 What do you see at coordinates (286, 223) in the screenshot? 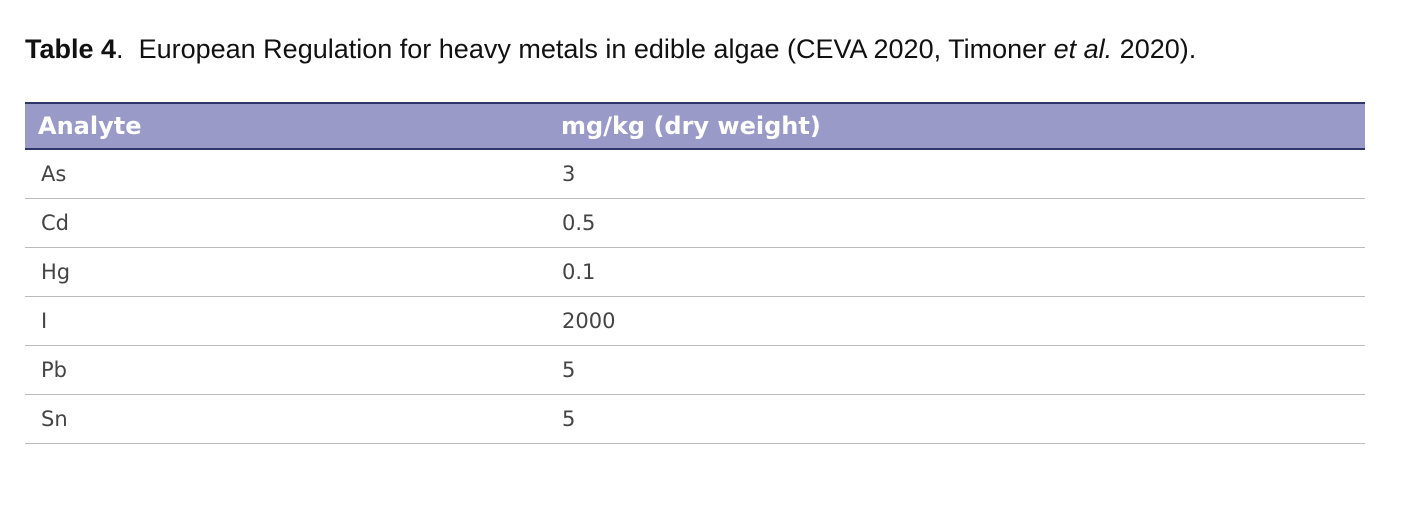
I see `table-cell: Cd` at bounding box center [286, 223].